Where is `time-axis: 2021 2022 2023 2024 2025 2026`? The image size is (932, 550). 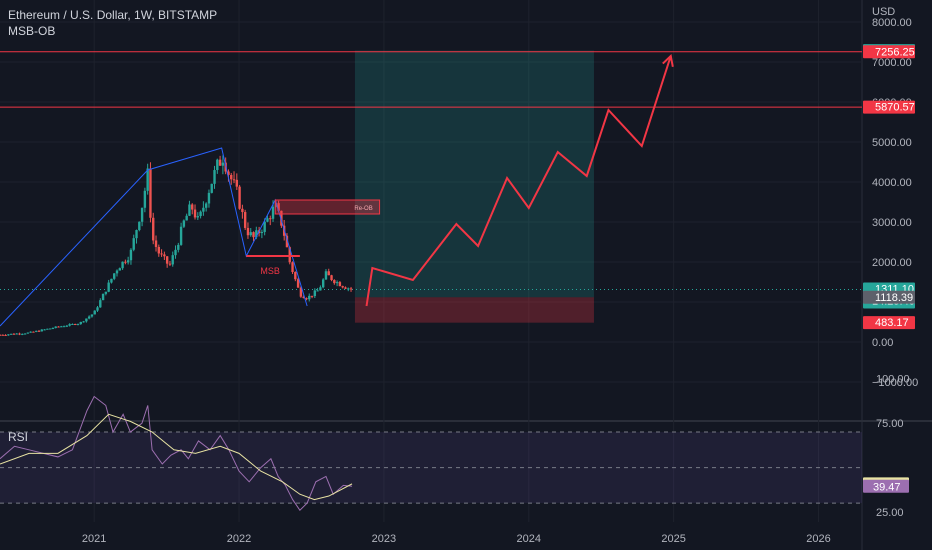
time-axis: 2021 2022 2023 2024 2025 2026 is located at coordinates (456, 539).